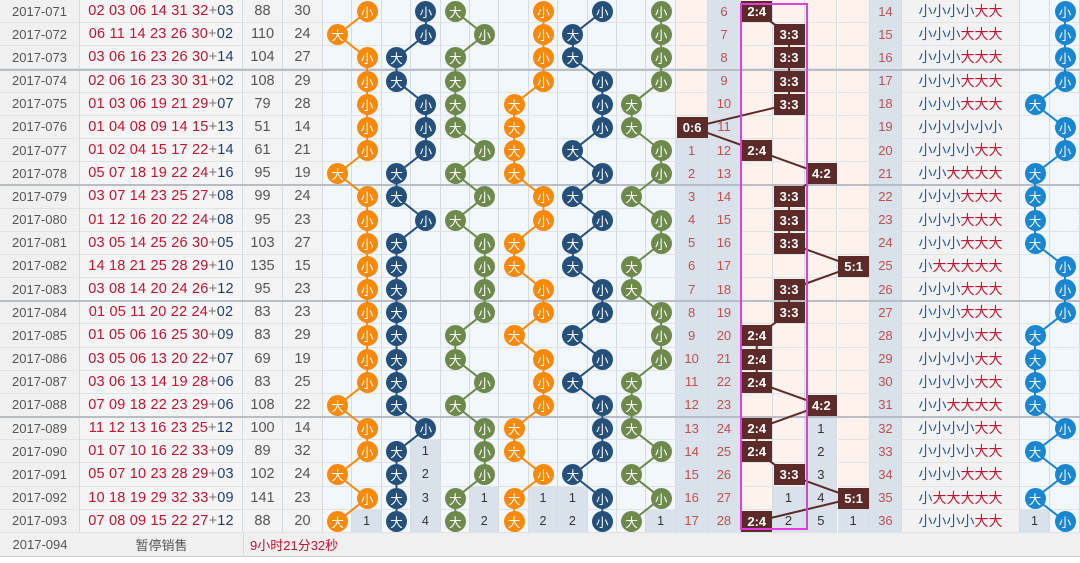  What do you see at coordinates (540, 545) in the screenshot?
I see `next-issue-row: 2017-094 暂停销售 9小时21分32秒` at bounding box center [540, 545].